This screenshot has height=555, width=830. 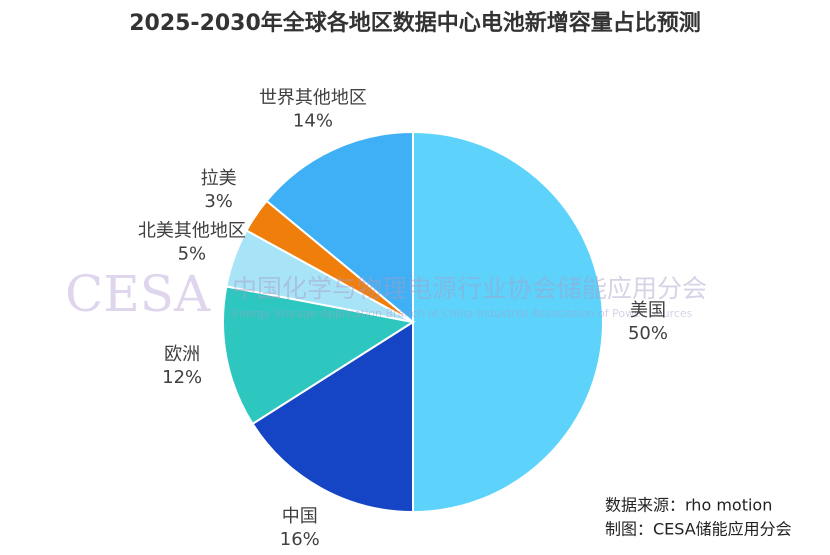 I want to click on slice-label: 拉美, so click(x=219, y=178).